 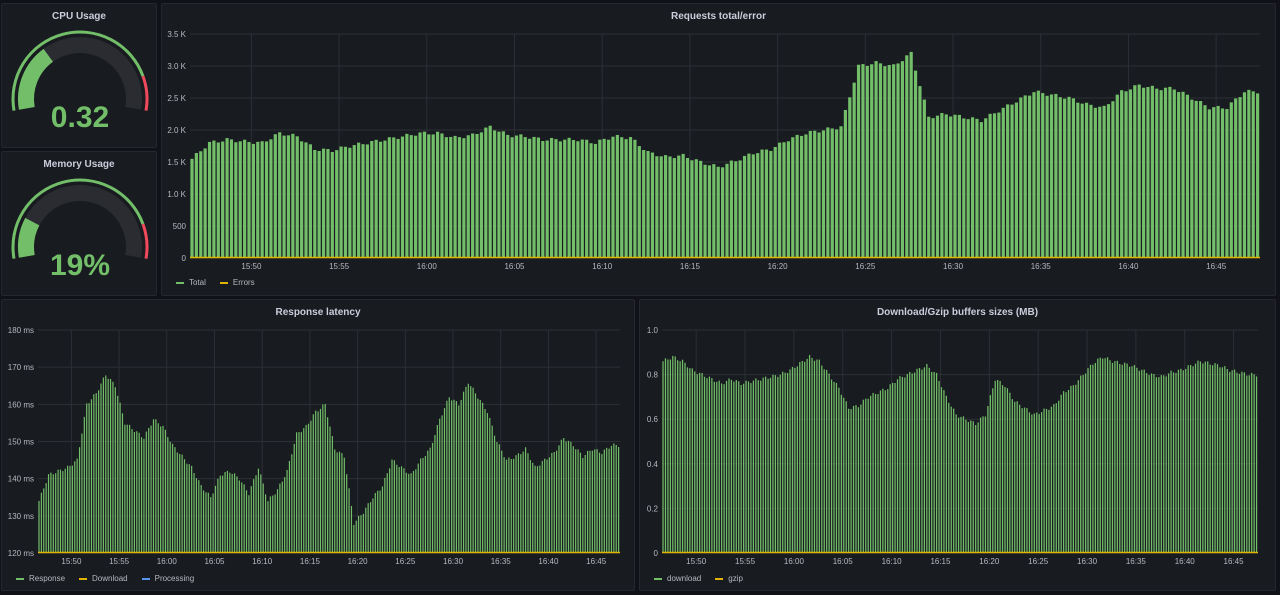 I want to click on latency-y-tick: 160 ms, so click(x=21, y=404).